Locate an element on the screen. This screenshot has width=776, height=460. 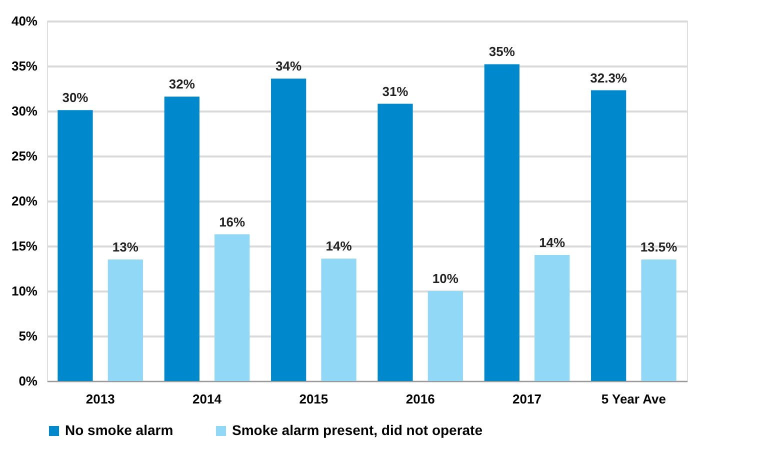
data-label: 31% is located at coordinates (395, 91).